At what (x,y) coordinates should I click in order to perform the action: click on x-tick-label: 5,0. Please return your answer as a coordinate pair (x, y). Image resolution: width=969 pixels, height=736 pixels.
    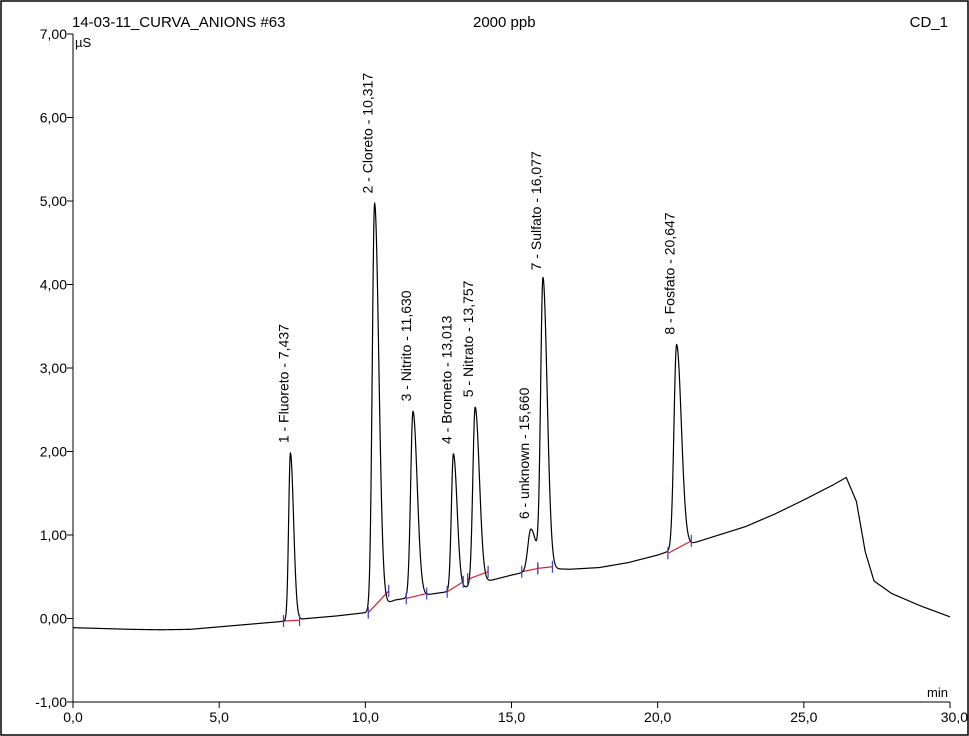
    Looking at the image, I should click on (219, 717).